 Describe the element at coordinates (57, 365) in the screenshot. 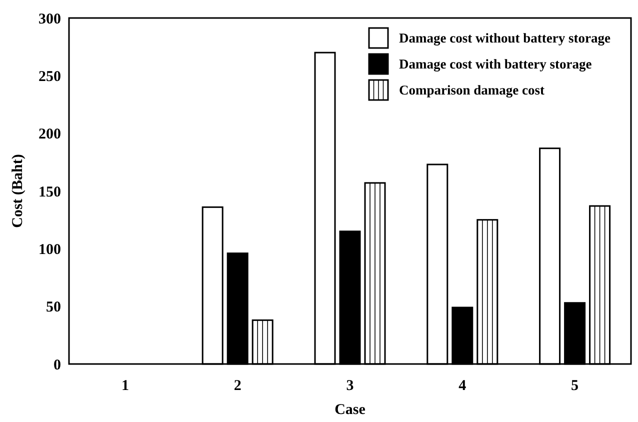

I see `y-tick-label: 0` at that location.